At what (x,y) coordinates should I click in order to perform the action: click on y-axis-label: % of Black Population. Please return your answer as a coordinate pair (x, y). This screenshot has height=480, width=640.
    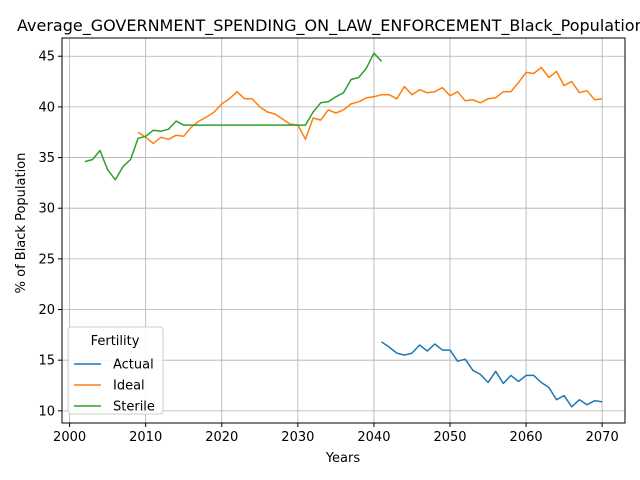
    Looking at the image, I should click on (21, 223).